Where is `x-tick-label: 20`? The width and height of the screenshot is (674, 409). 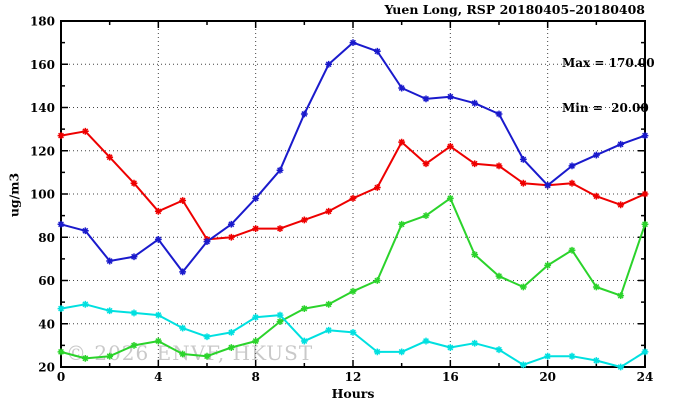
x-tick-label: 20 is located at coordinates (547, 377).